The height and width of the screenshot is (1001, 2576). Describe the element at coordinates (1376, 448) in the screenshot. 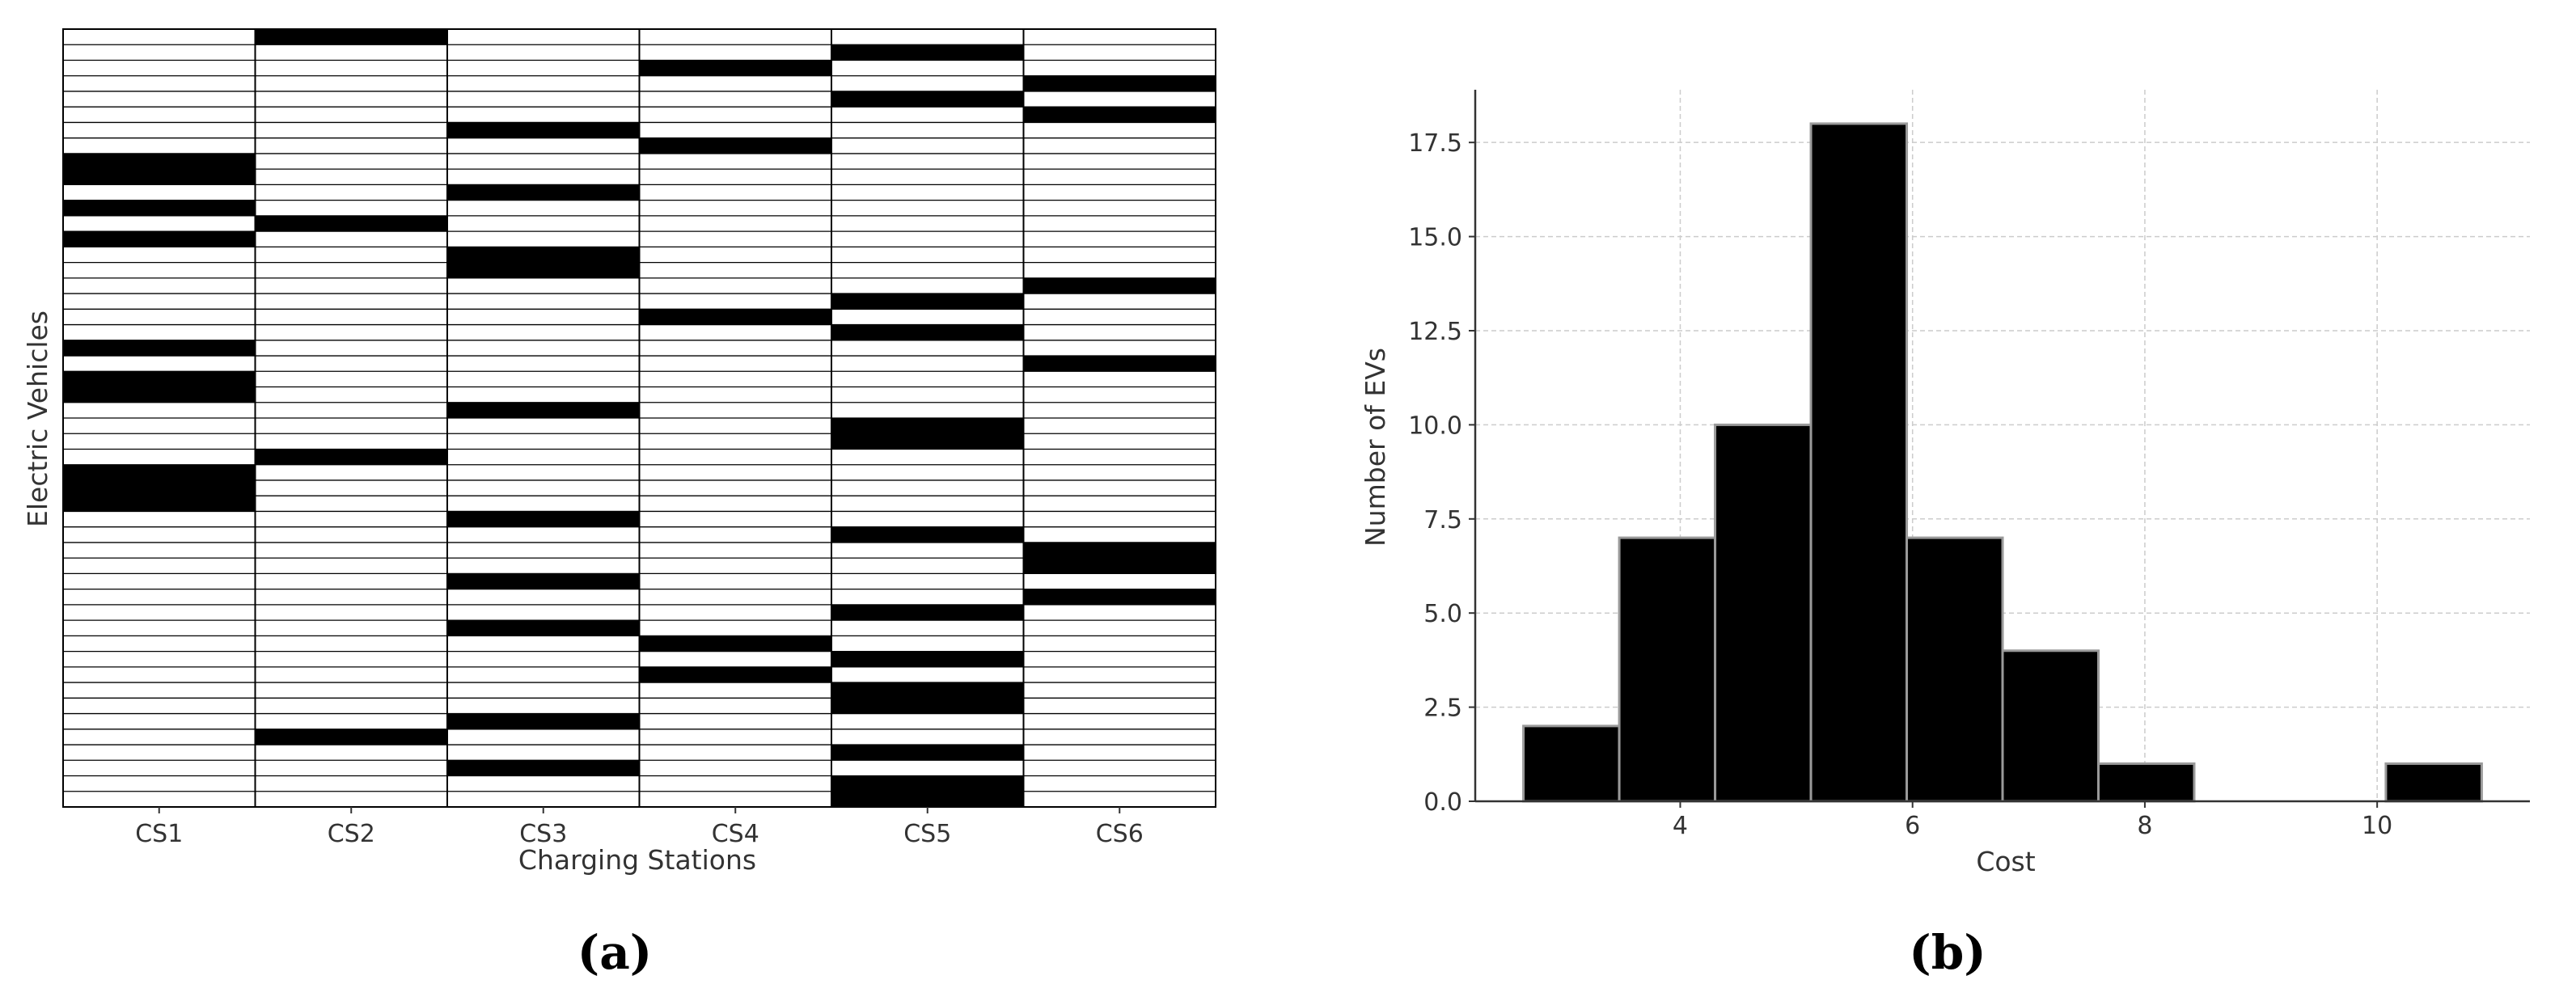

I see `histogram-y-axis-label: Number of EVs` at that location.